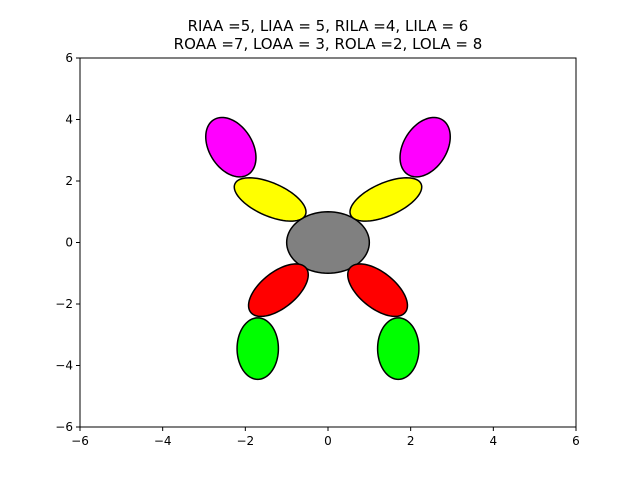  I want to click on ellipse-upper-right-inner, so click(386, 199).